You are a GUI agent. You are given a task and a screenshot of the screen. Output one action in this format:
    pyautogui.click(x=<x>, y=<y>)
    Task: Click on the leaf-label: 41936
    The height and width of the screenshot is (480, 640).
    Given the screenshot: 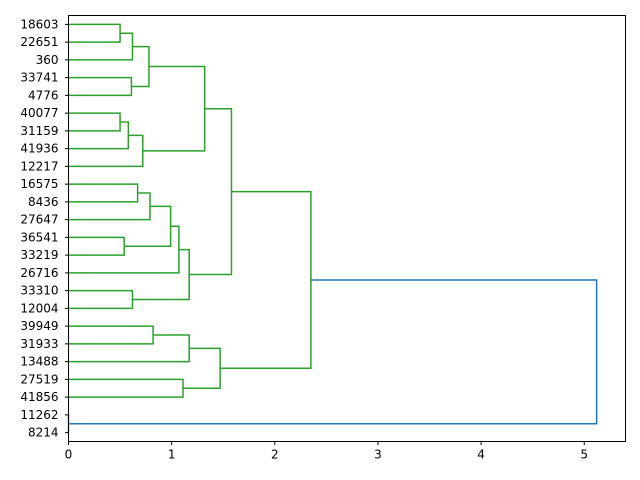 What is the action you would take?
    pyautogui.click(x=39, y=149)
    